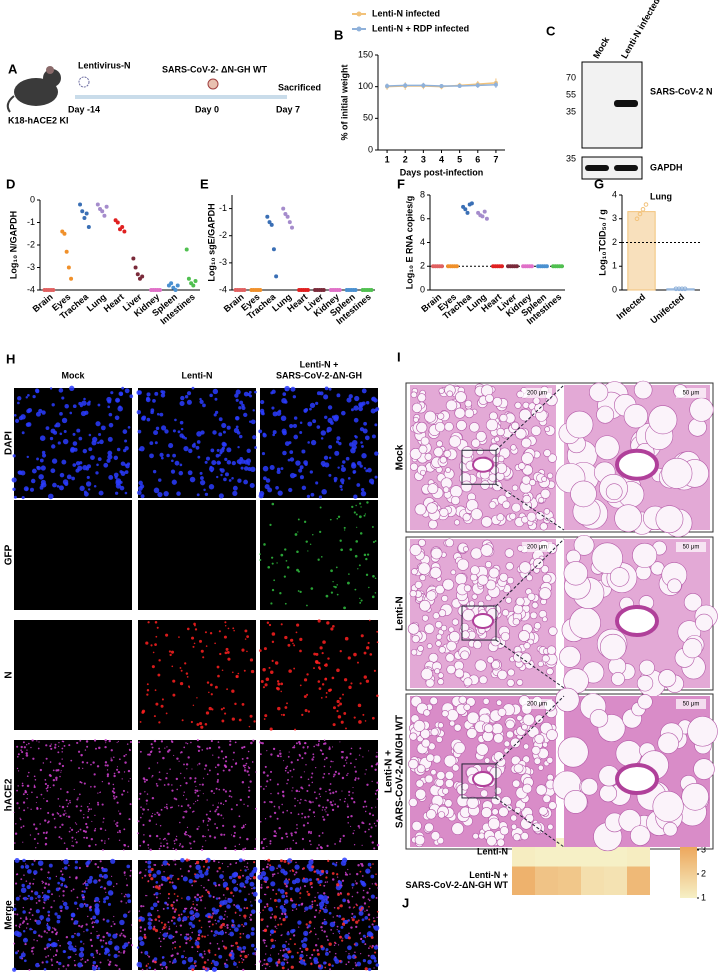  What do you see at coordinates (319, 364) in the screenshot?
I see `column-header: Lenti-N +` at bounding box center [319, 364].